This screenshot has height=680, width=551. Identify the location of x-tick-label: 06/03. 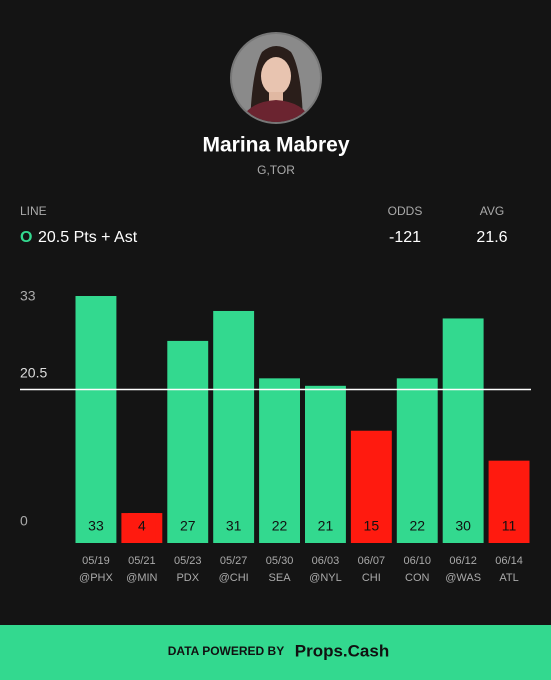
(326, 561).